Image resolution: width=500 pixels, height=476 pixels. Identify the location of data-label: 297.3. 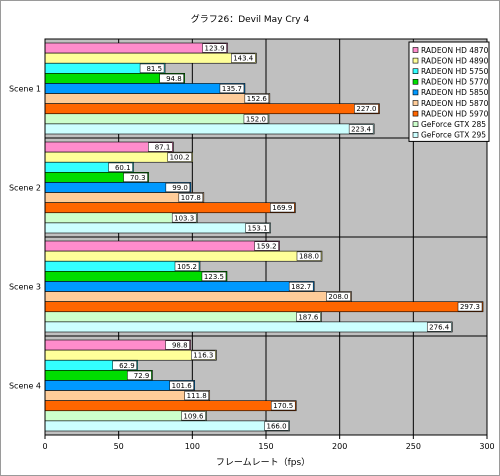
(470, 307).